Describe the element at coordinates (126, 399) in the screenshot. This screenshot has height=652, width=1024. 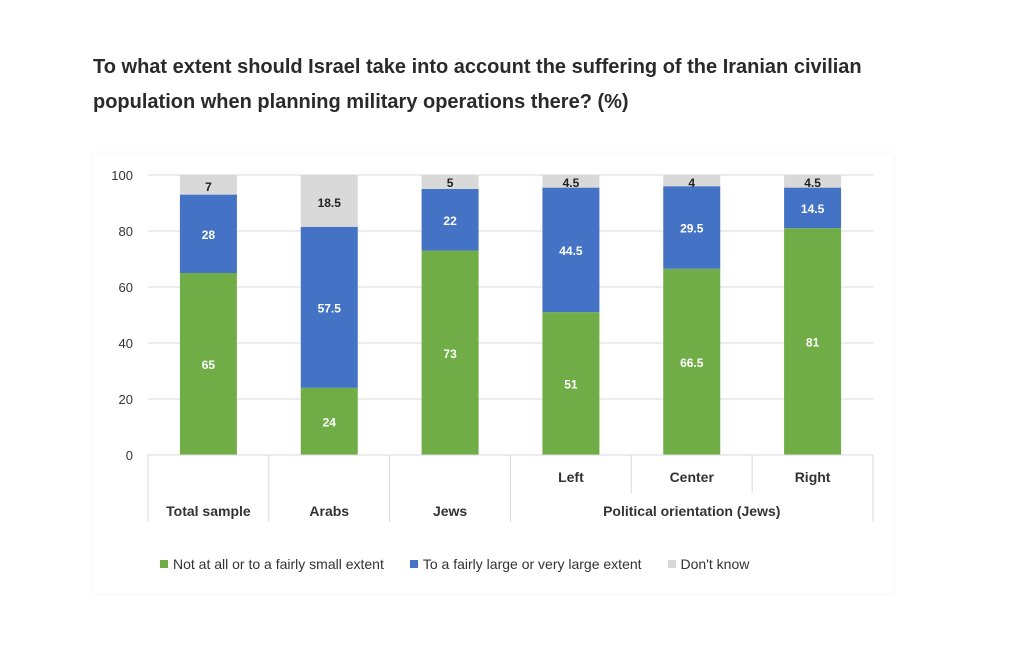
I see `y-tick-label: 20` at that location.